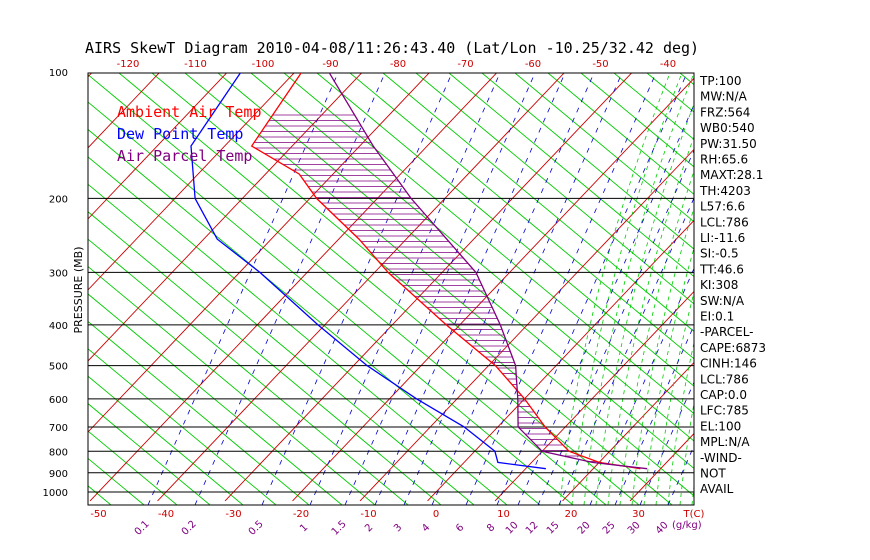  I want to click on bottom-temp-tick: -20, so click(301, 514).